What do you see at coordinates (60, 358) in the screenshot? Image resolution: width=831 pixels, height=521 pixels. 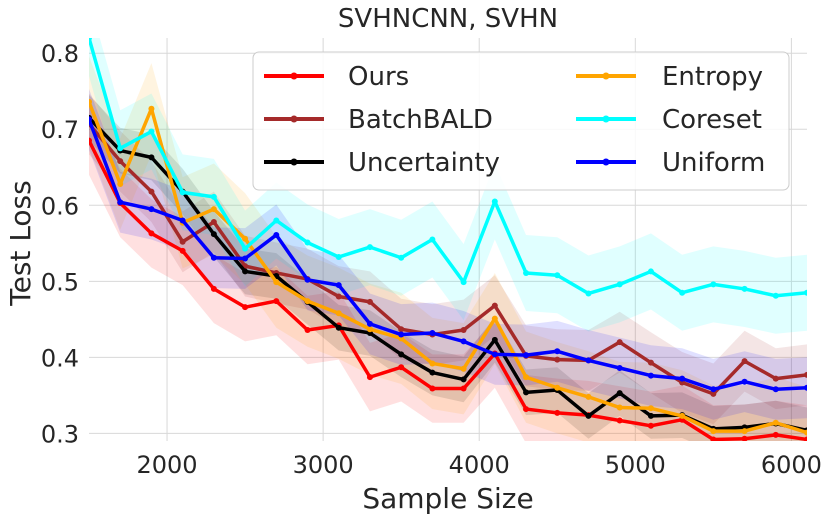 I see `y-tick-label: 0.4` at bounding box center [60, 358].